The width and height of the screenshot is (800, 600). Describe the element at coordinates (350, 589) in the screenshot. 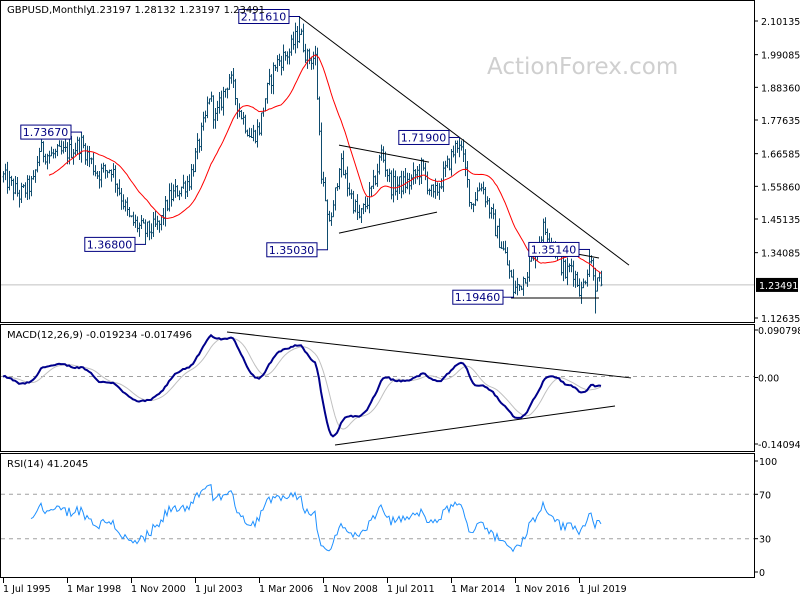

I see `time-axis-label: 1 Nov 2008` at that location.